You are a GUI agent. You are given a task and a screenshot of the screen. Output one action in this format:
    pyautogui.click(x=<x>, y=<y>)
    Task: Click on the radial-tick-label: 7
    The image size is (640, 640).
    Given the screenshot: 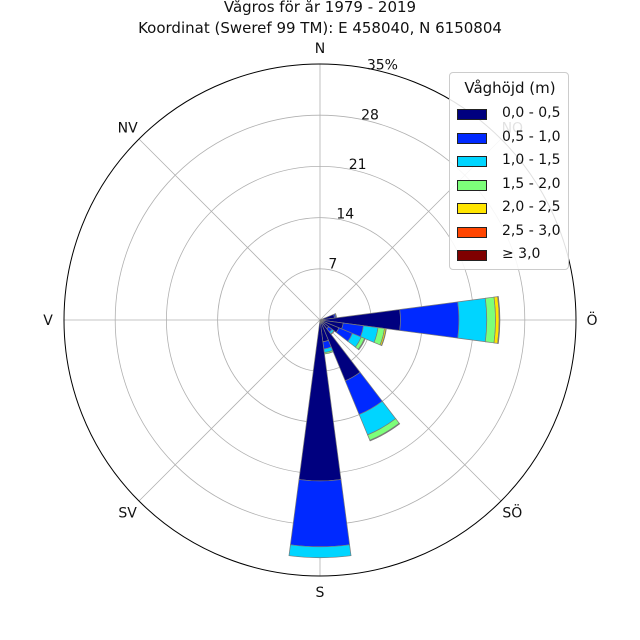 What is the action you would take?
    pyautogui.click(x=332, y=264)
    